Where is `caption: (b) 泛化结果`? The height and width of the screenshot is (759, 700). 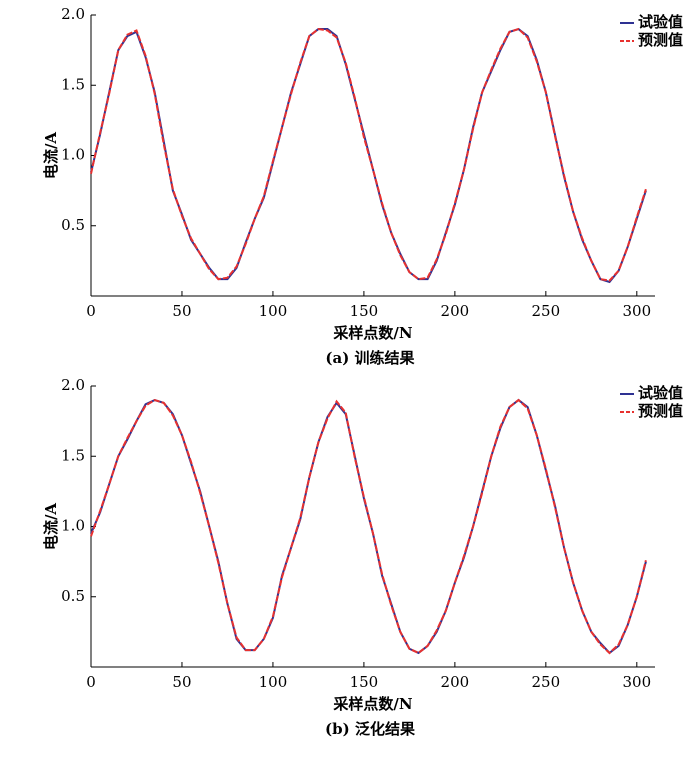 caption: (b) 泛化结果 is located at coordinates (370, 729).